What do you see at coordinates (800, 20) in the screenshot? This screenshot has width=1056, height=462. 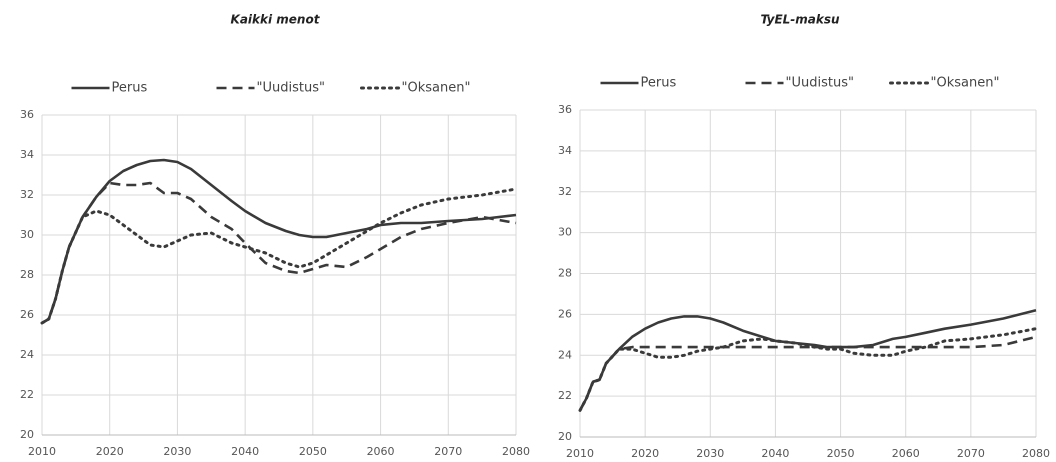 I see `chart-title: TyEL-maksu` at bounding box center [800, 20].